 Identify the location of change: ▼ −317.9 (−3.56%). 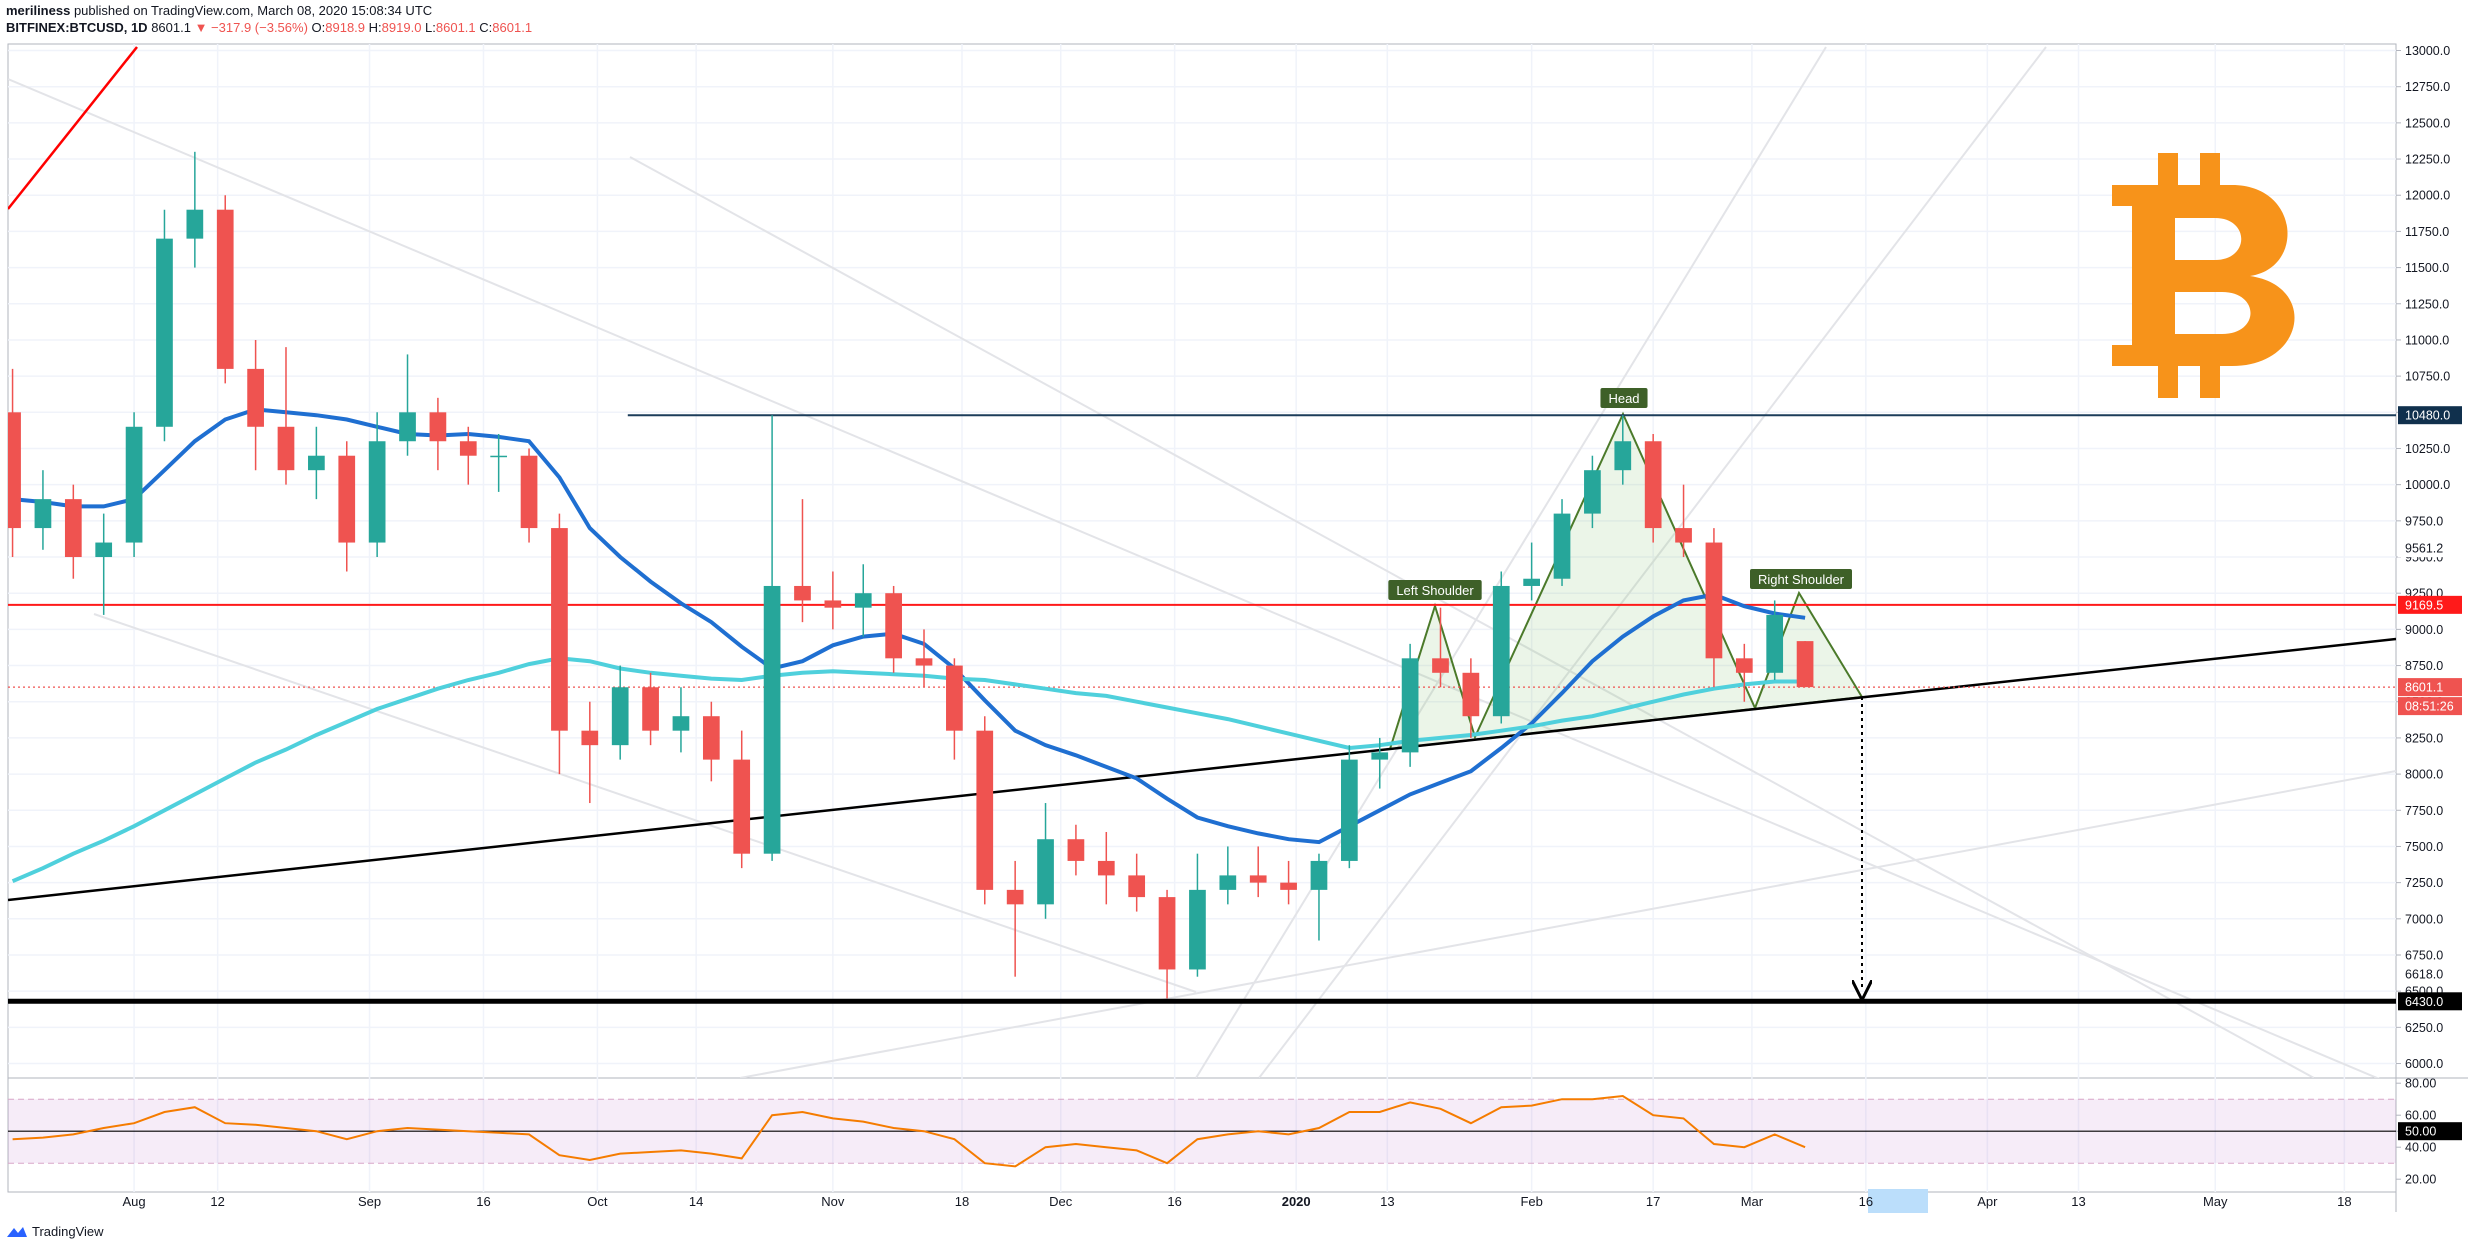
(251, 27).